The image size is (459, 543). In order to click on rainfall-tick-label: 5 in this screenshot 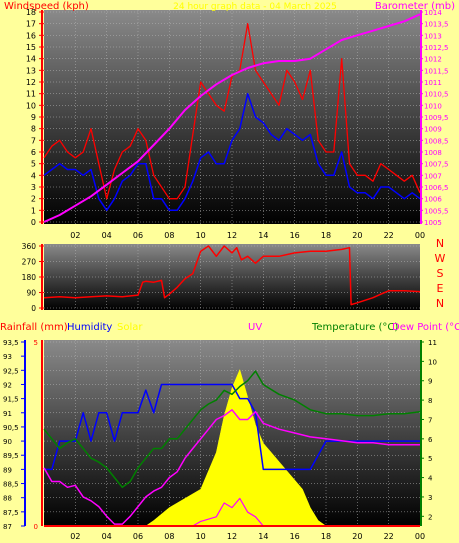, I will do `click(36, 343)`.